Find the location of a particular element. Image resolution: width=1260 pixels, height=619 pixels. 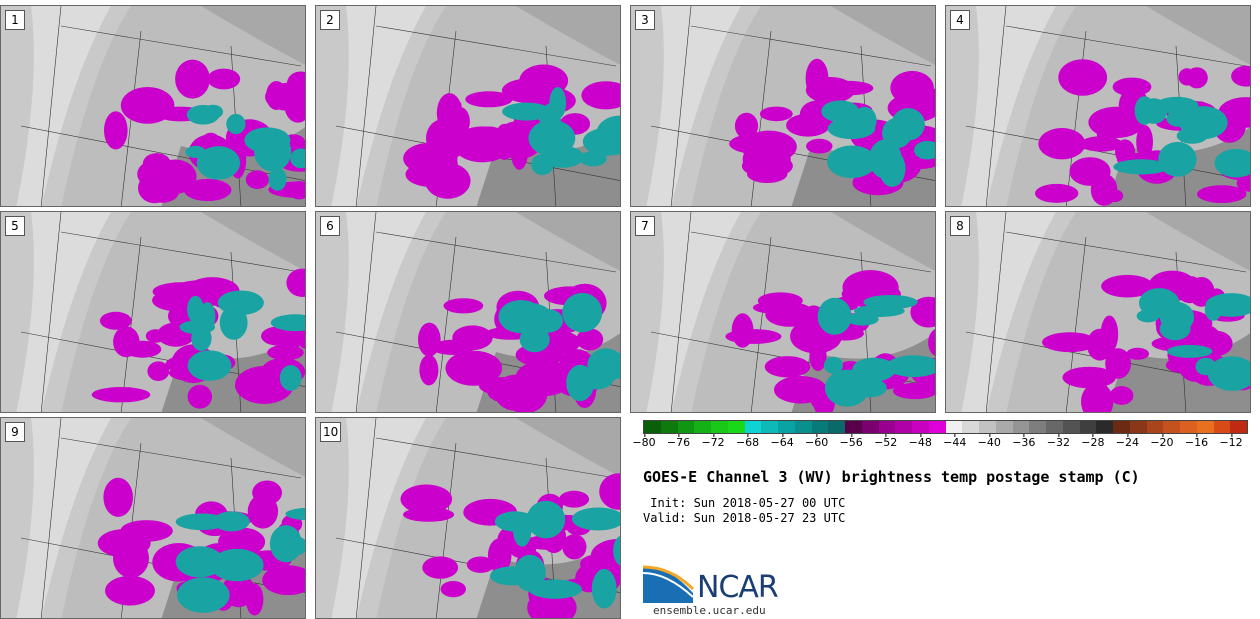

colorbar-tick-label: −16 is located at coordinates (1196, 441).